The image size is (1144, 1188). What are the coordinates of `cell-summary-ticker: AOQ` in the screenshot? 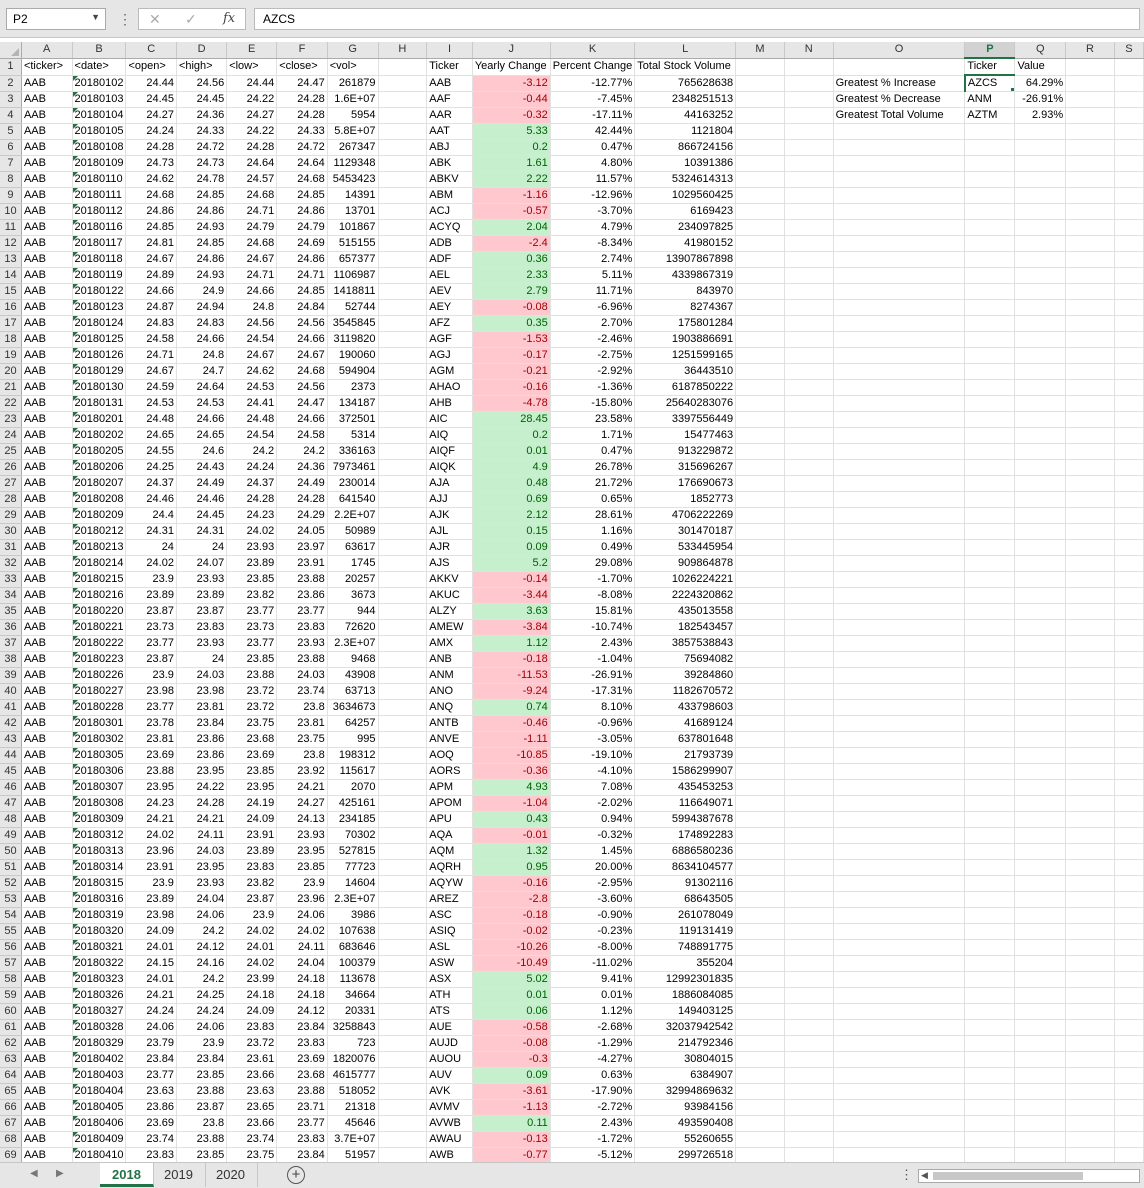 It's located at (449, 755).